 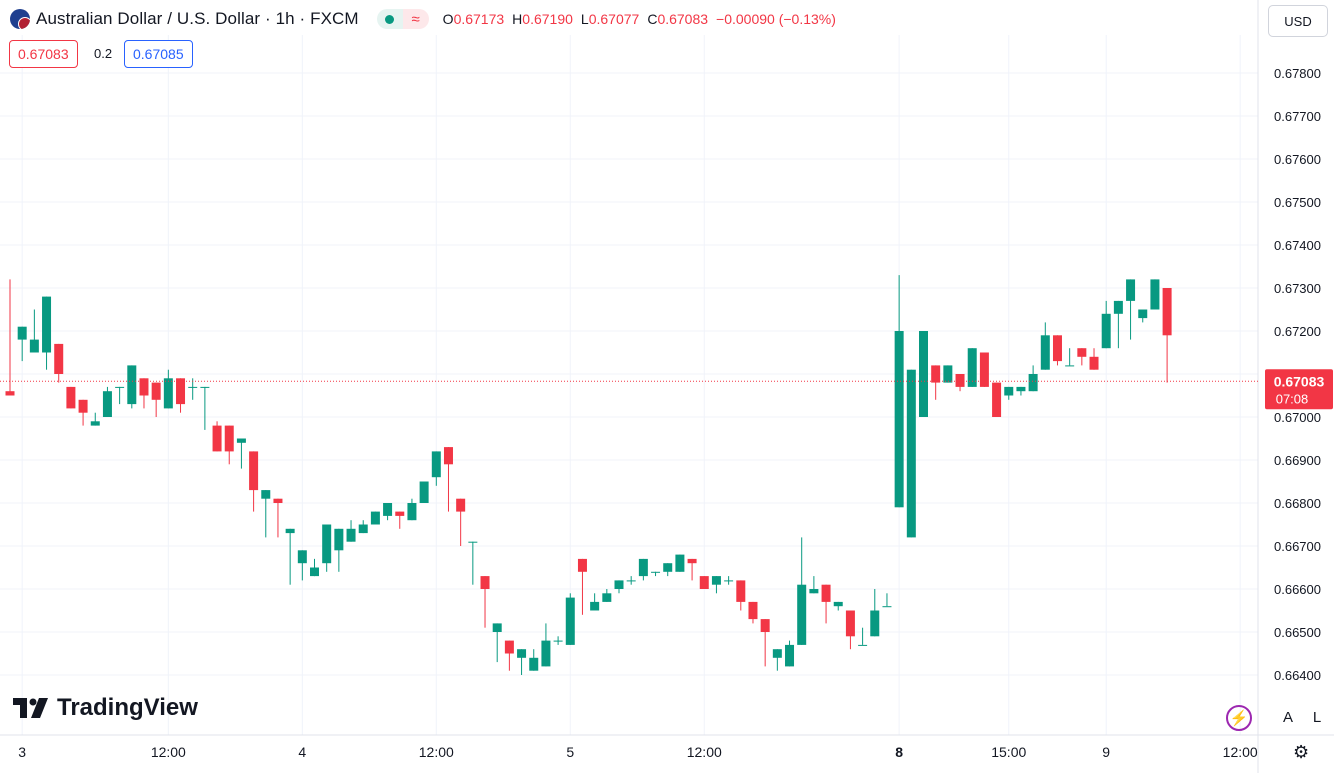 What do you see at coordinates (1297, 116) in the screenshot?
I see `price-tick-label: 0.67700` at bounding box center [1297, 116].